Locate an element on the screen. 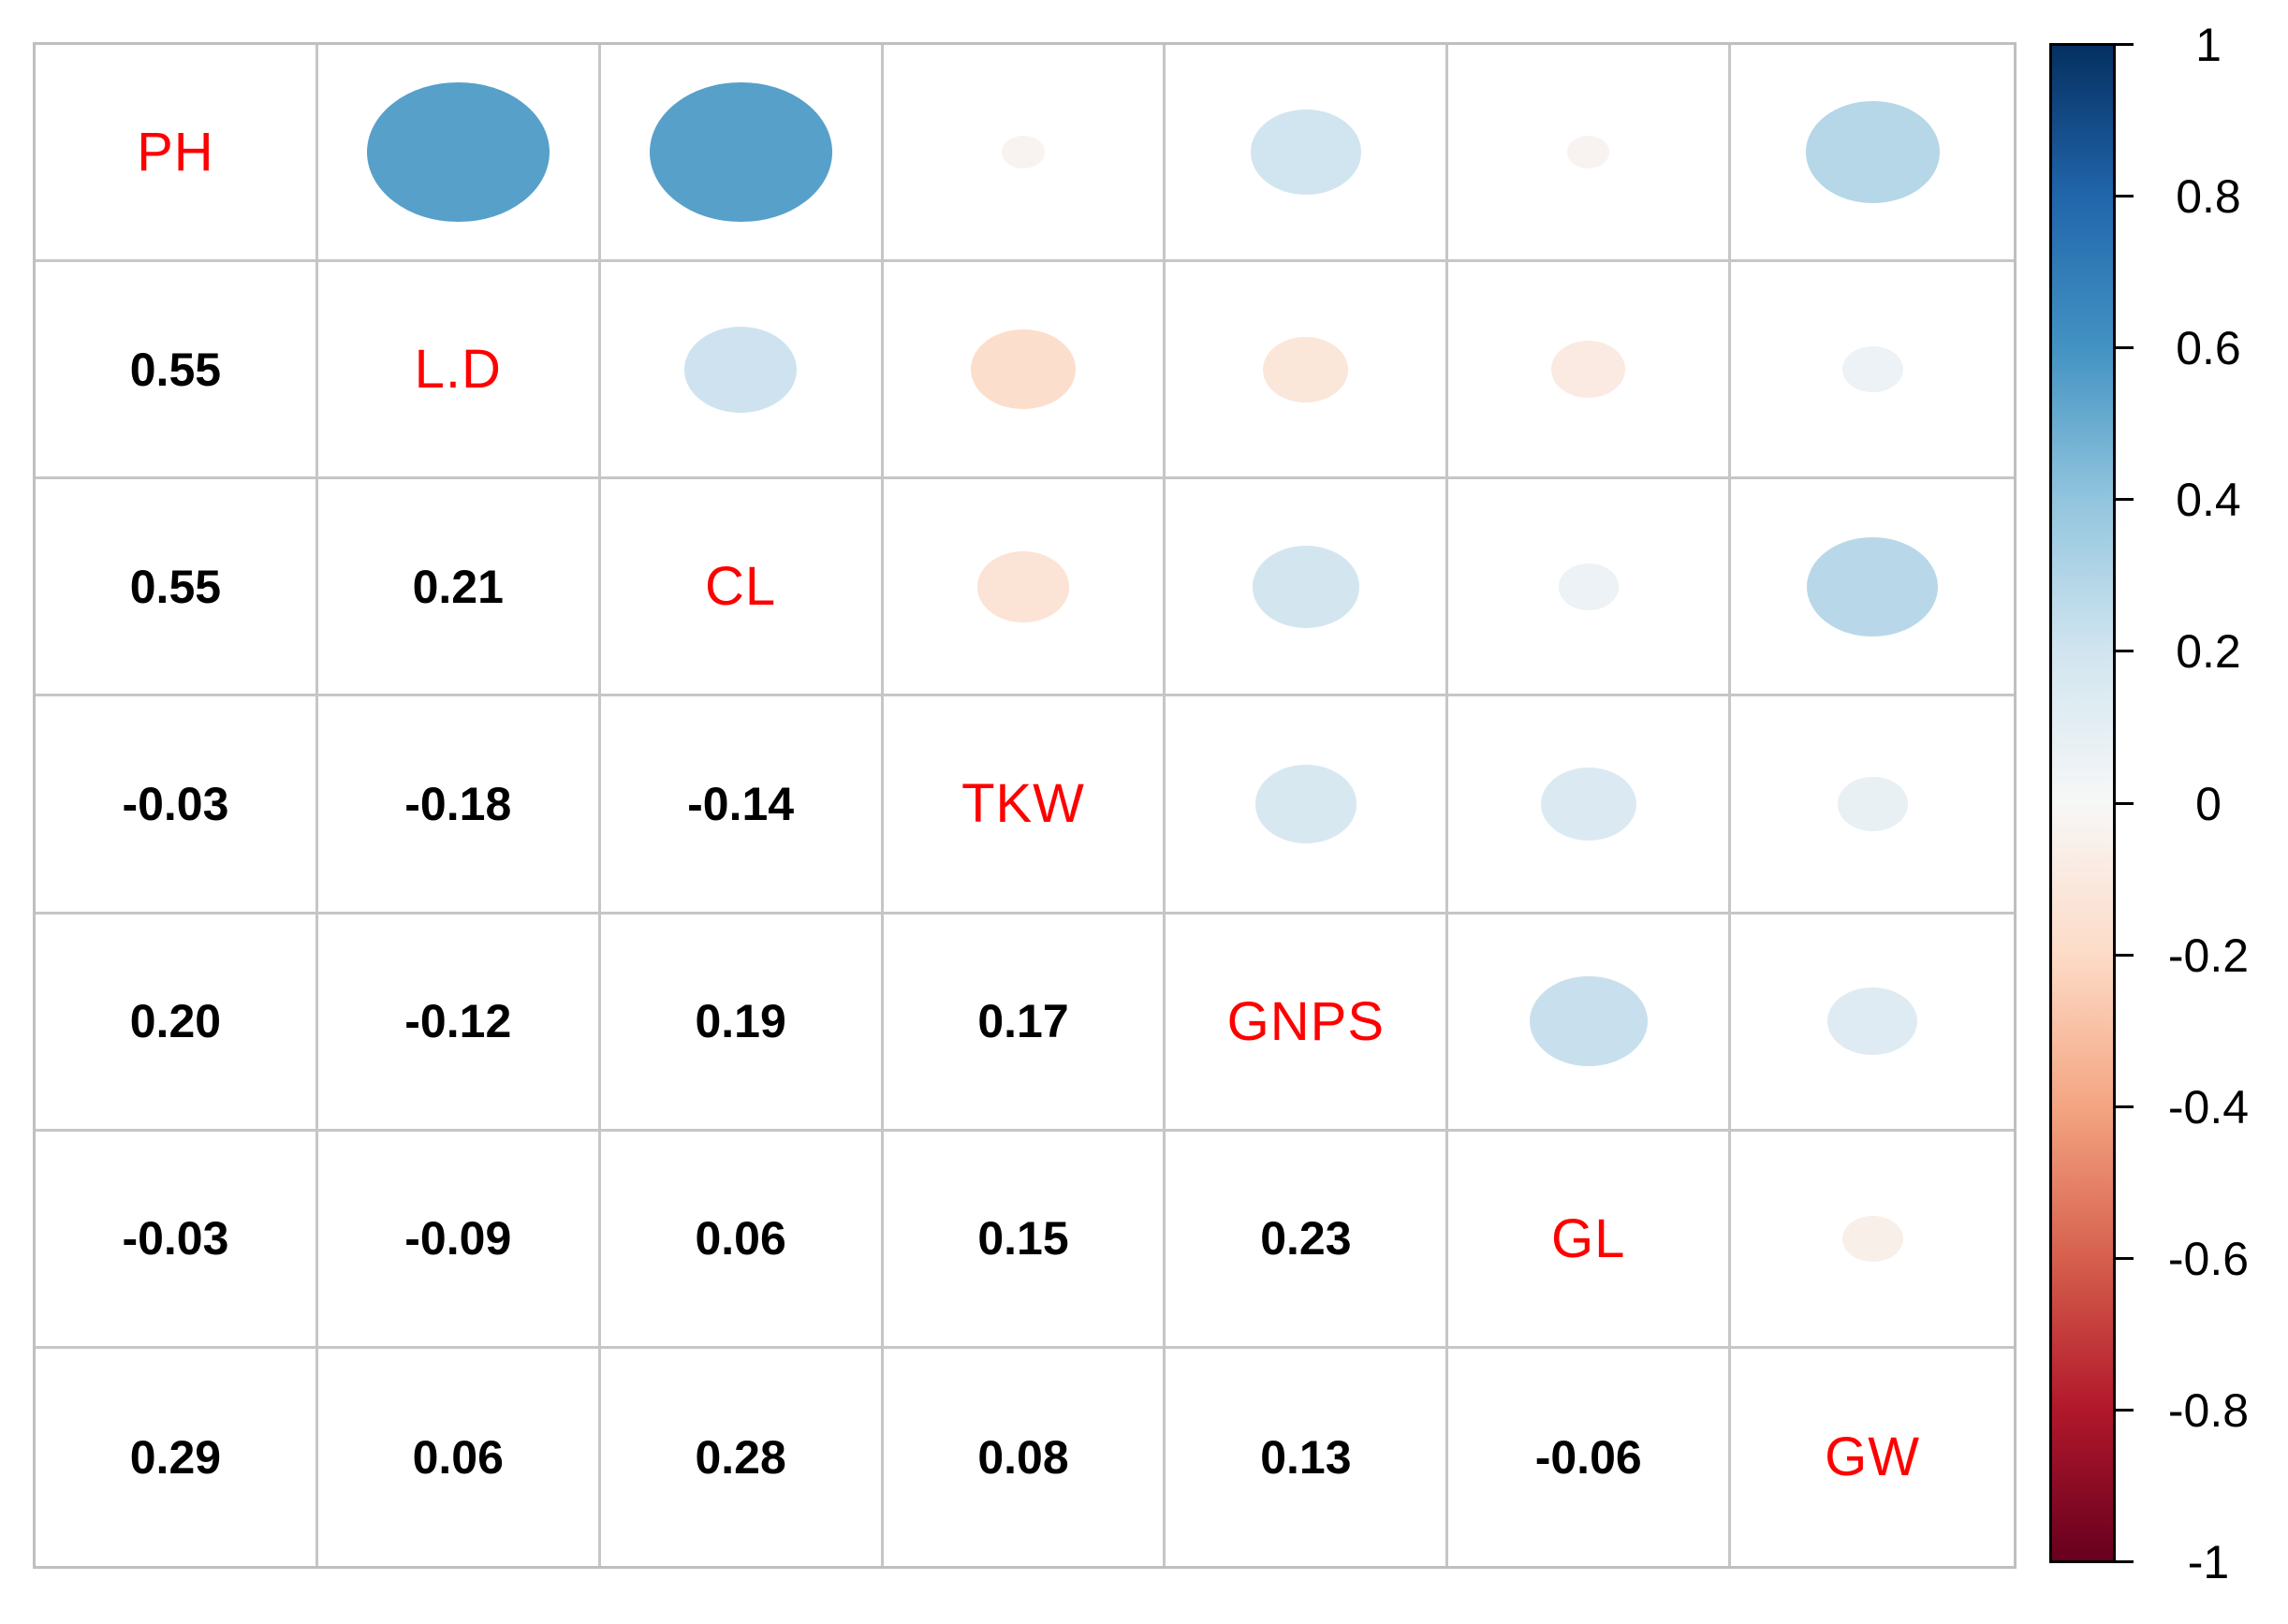 The width and height of the screenshot is (2288, 1624). diagonal-variable-label: GL is located at coordinates (1588, 1238).